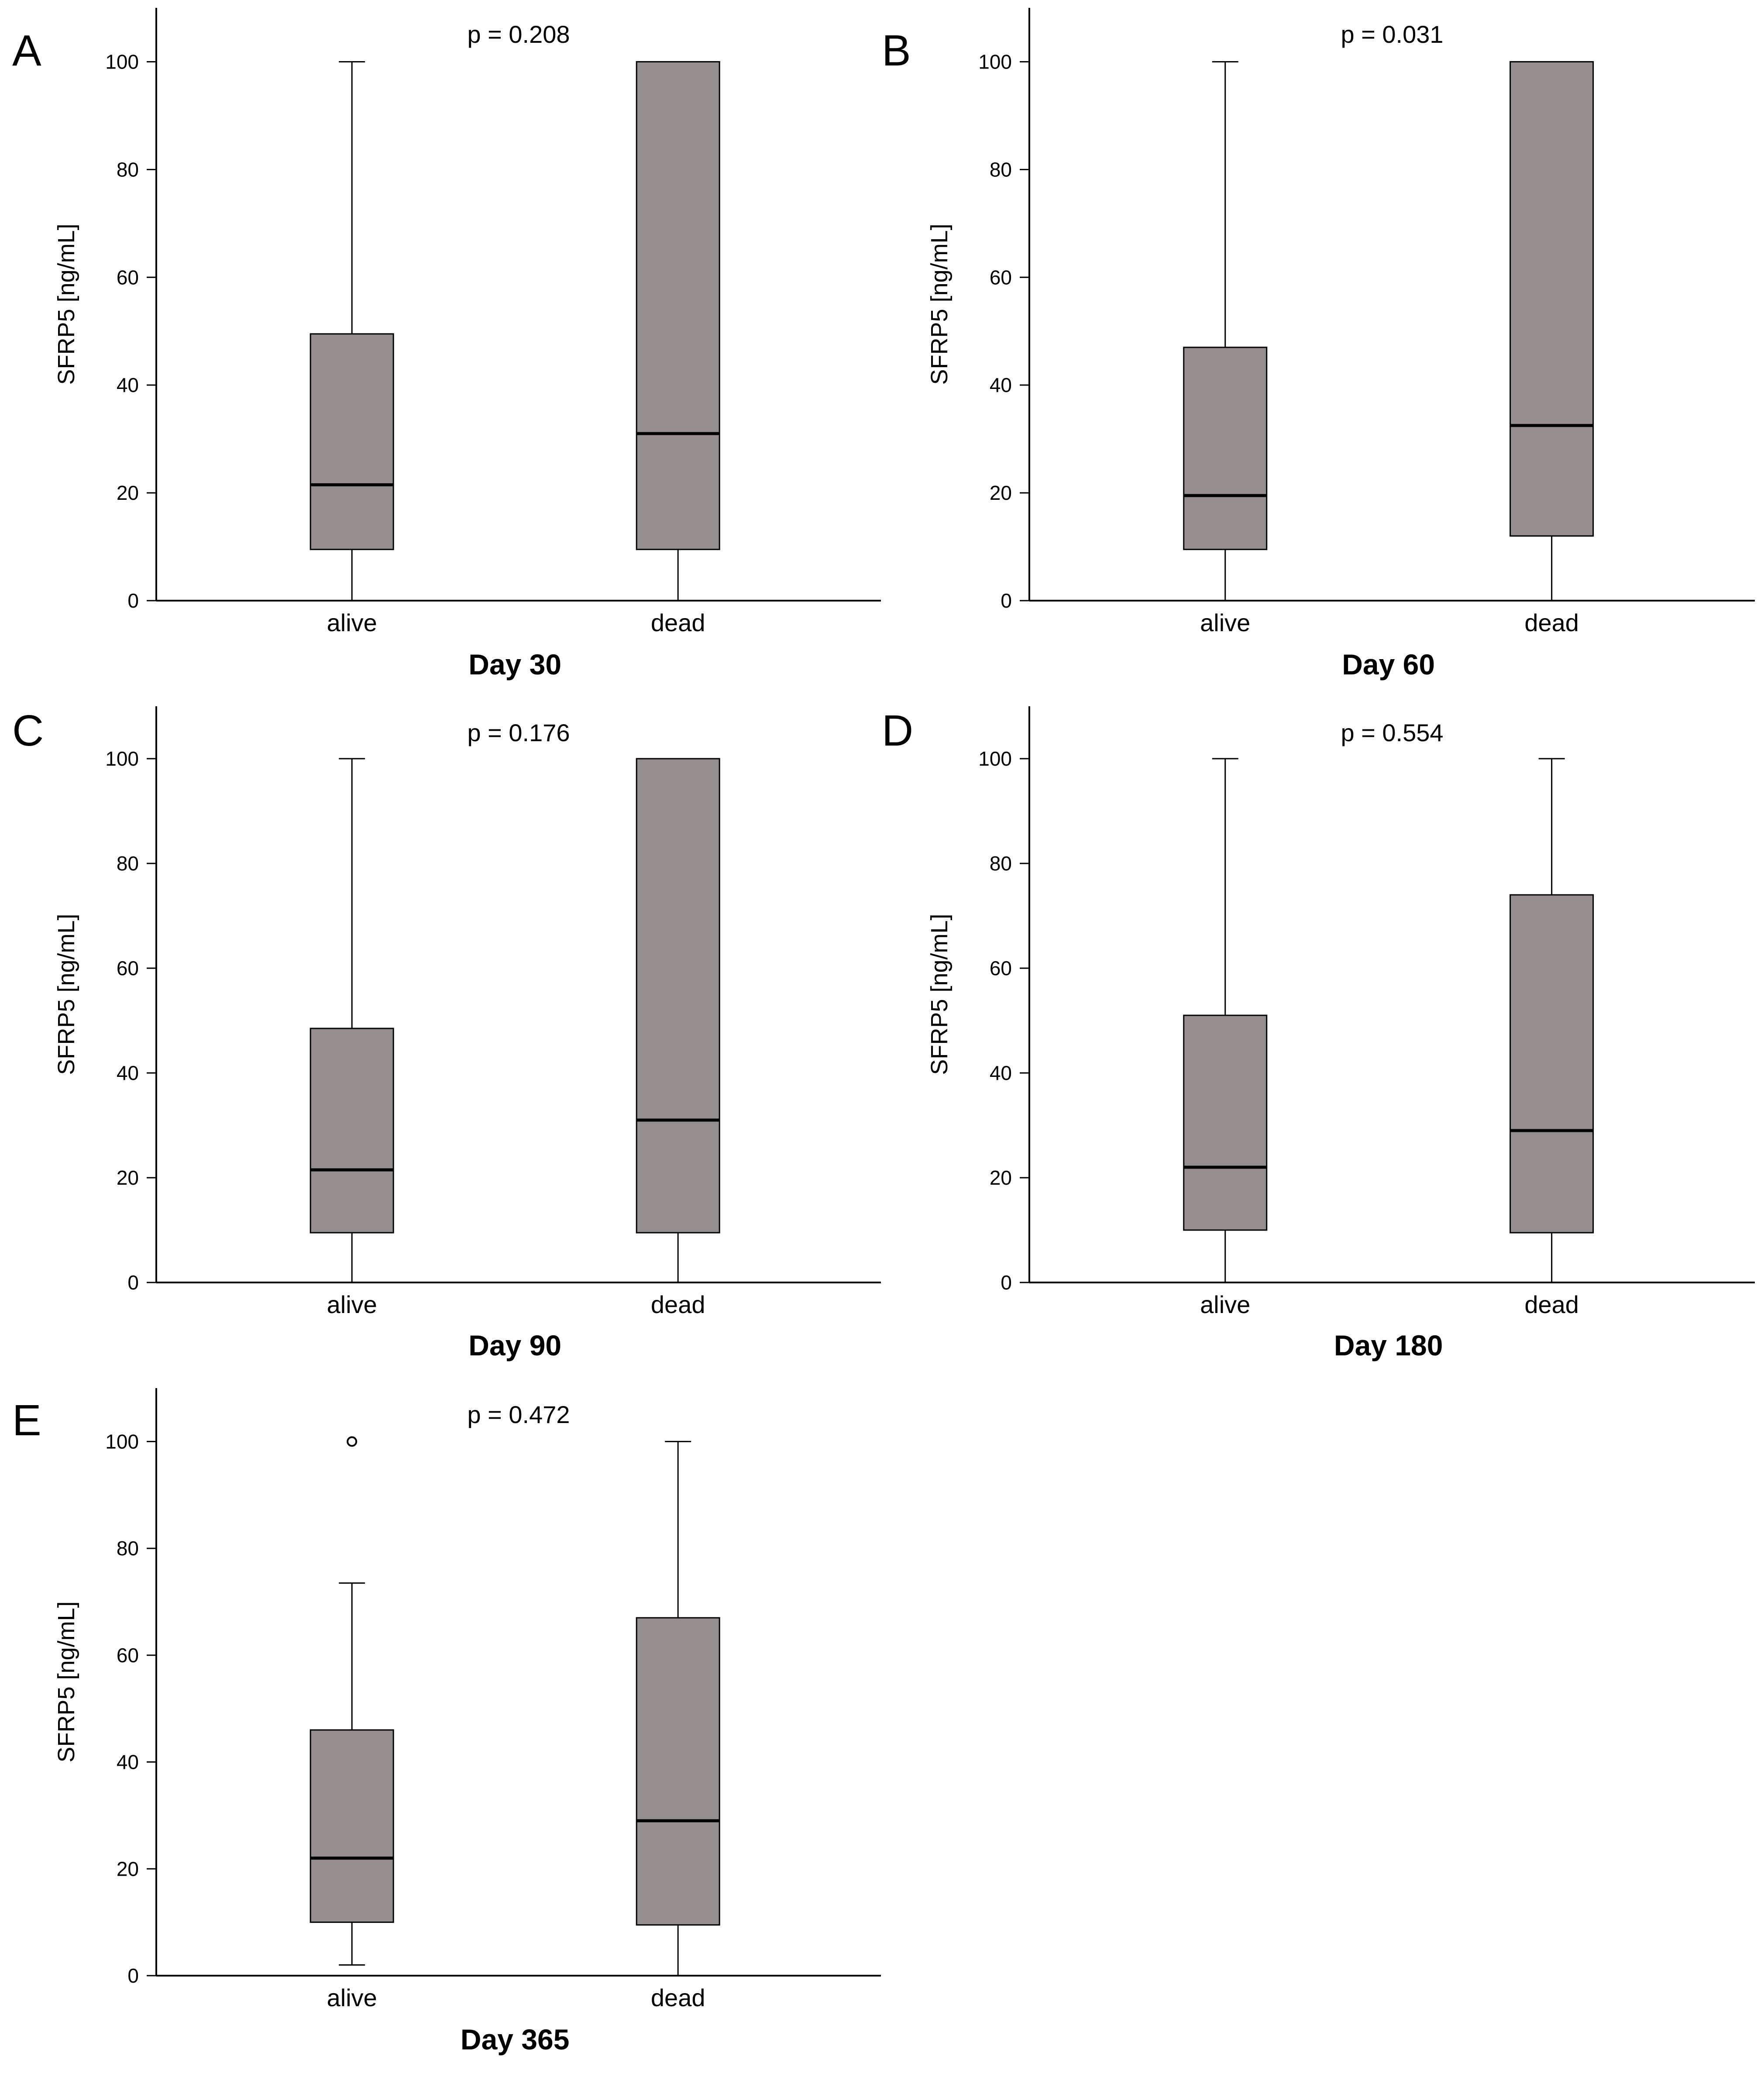 The height and width of the screenshot is (2073, 1764). I want to click on x-axis-title: Day 30, so click(514, 664).